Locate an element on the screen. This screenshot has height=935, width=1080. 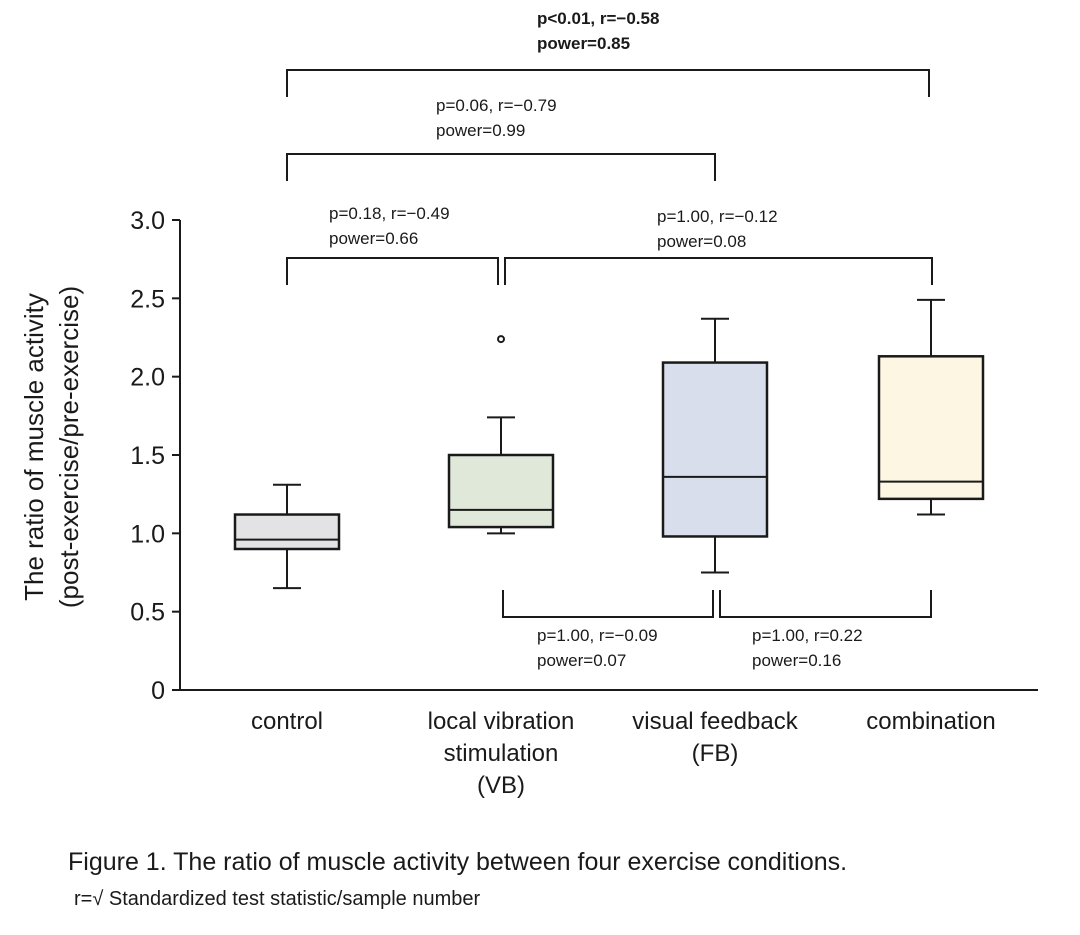
comparison-stat-label: power=0.07 is located at coordinates (581, 660).